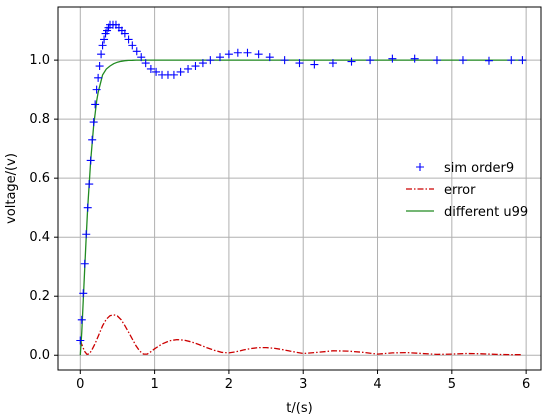 The height and width of the screenshot is (419, 550). Describe the element at coordinates (303, 384) in the screenshot. I see `x-tick-label: 3` at that location.